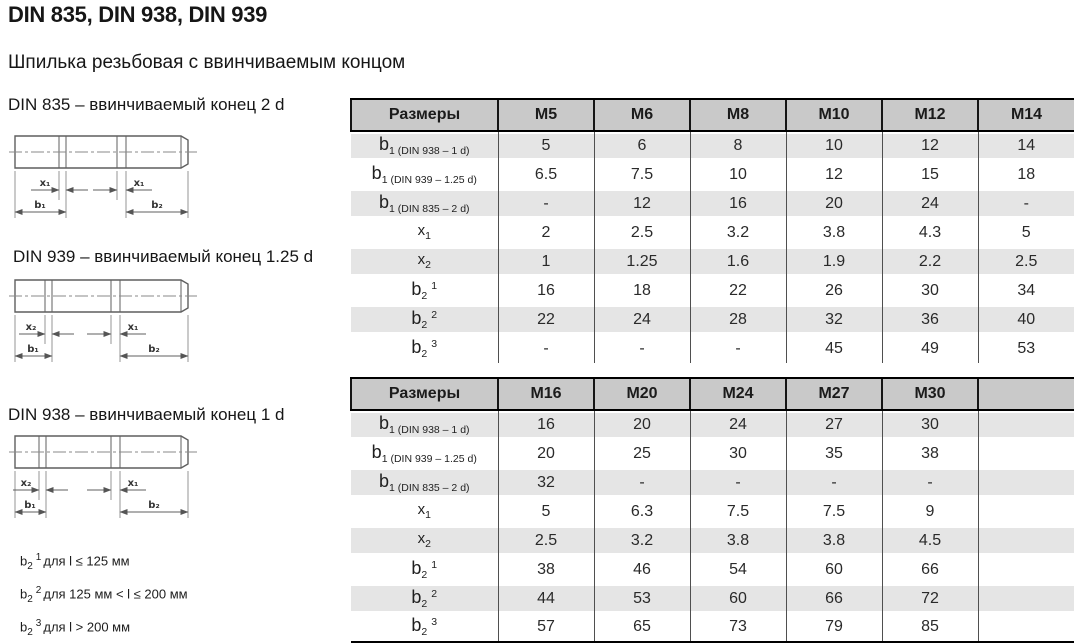 This screenshot has height=643, width=1074. I want to click on row-label: x2, so click(424, 540).